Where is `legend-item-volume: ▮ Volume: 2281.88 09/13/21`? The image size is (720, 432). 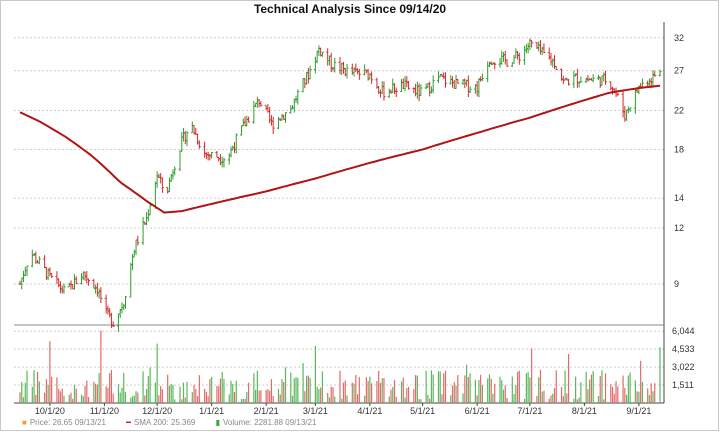 legend-item-volume: ▮ Volume: 2281.88 09/13/21 is located at coordinates (266, 422).